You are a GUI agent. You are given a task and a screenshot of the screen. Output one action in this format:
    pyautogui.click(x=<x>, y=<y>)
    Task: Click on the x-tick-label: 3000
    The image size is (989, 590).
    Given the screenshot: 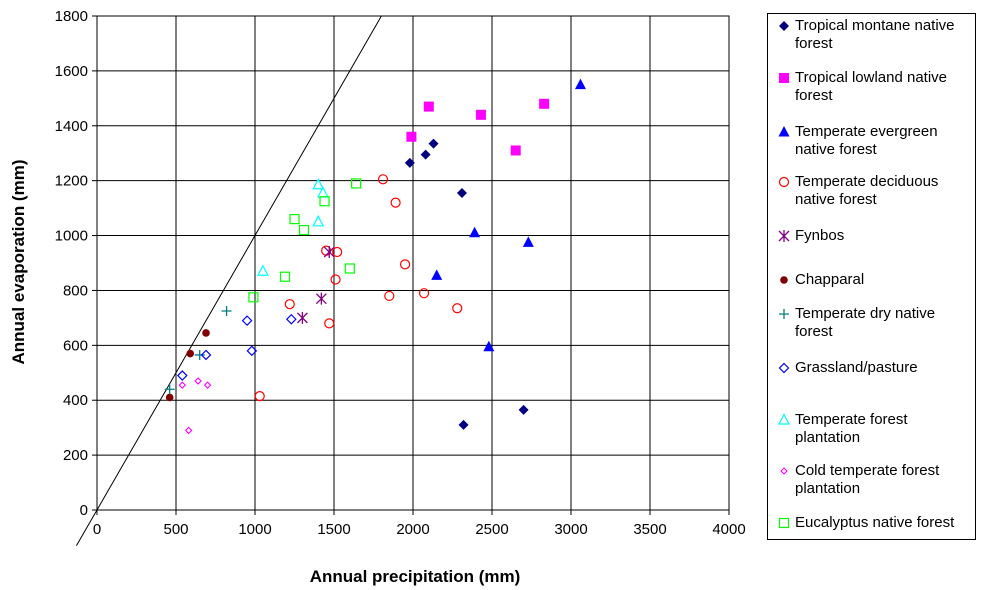 What is the action you would take?
    pyautogui.click(x=570, y=529)
    